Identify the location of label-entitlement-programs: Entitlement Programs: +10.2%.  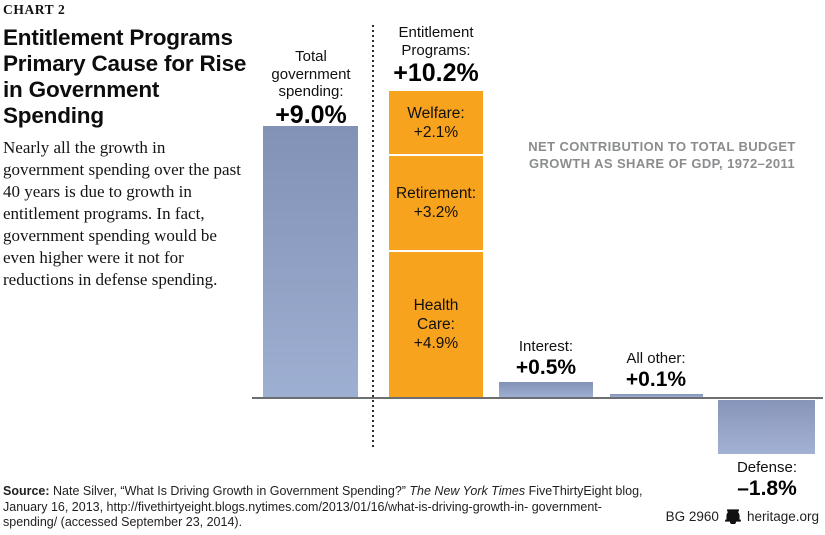
(436, 56).